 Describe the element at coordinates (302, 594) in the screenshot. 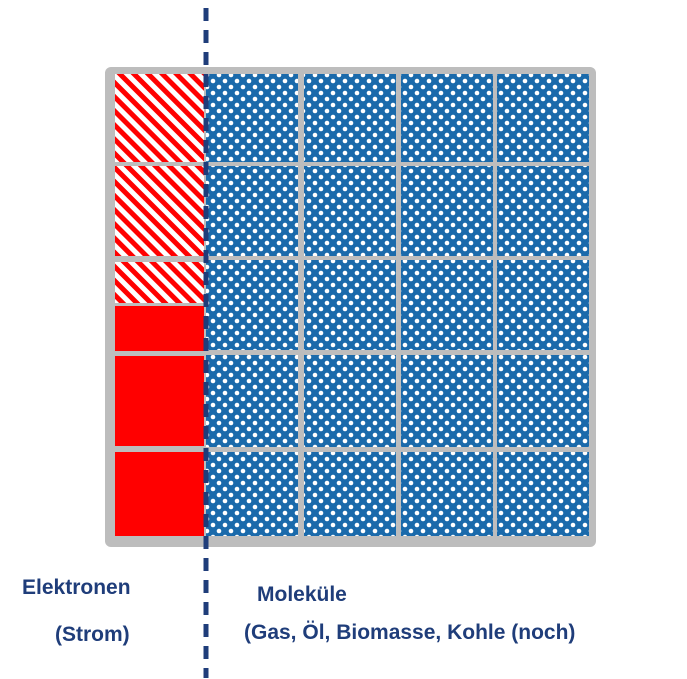

I see `molecules-label: Moleküle` at that location.